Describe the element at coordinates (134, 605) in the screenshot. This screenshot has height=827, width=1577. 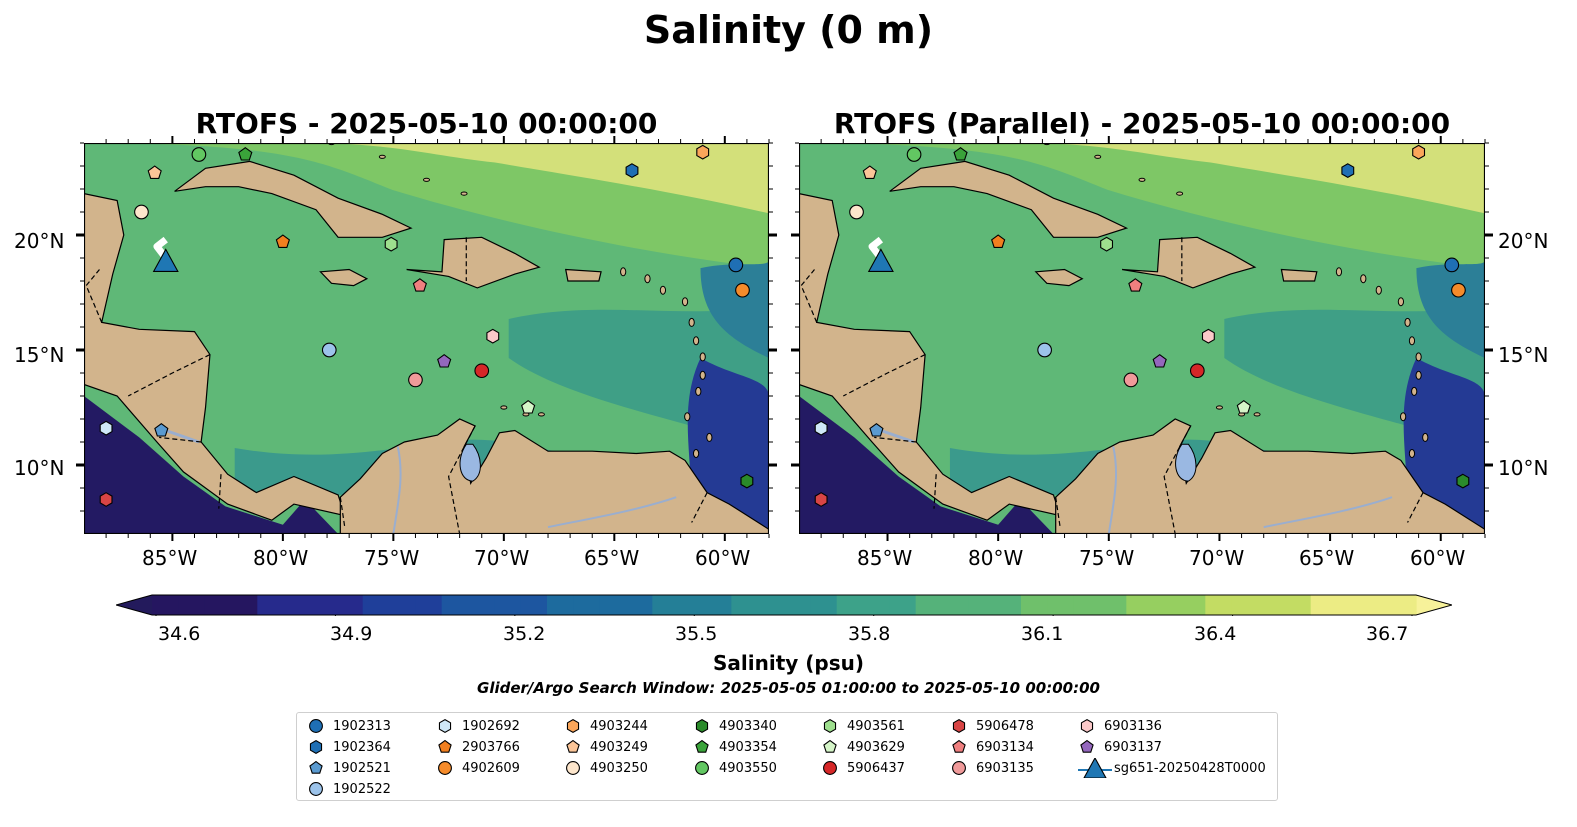
I see `colorbar-extend-low` at that location.